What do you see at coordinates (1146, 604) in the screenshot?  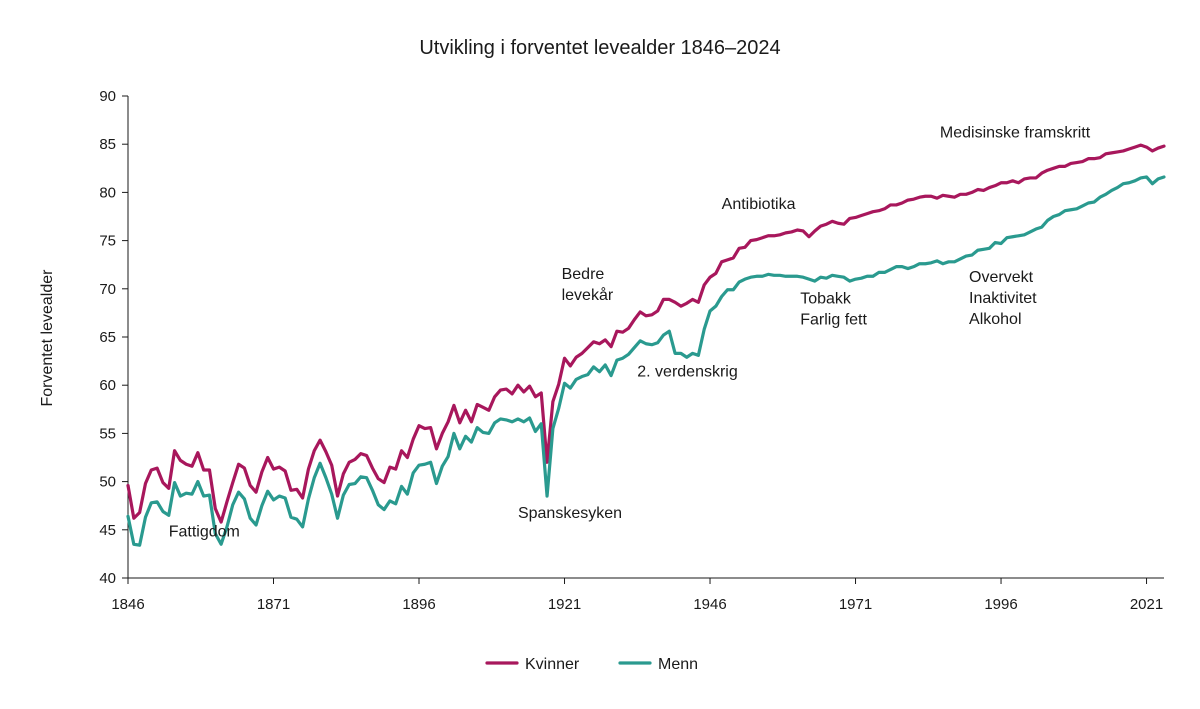 I see `x-tick-label: 2021` at bounding box center [1146, 604].